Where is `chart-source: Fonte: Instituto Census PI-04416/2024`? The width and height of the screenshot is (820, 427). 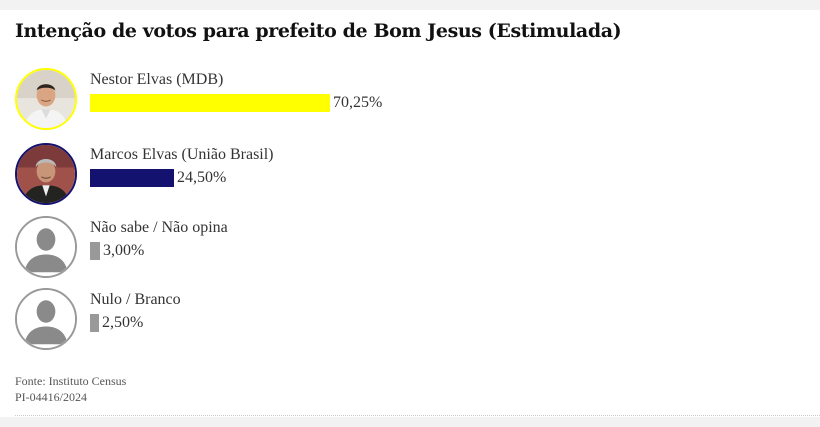 chart-source: Fonte: Instituto Census PI-04416/2024 is located at coordinates (70, 389).